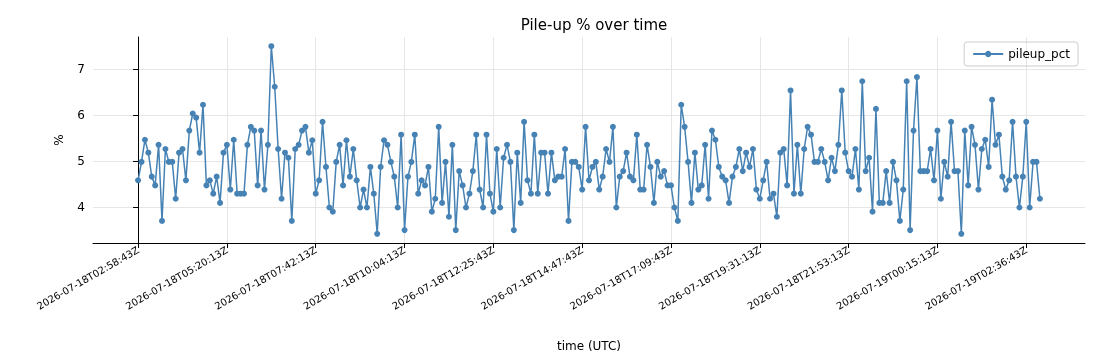 This screenshot has height=360, width=1100. Describe the element at coordinates (81, 207) in the screenshot. I see `y-tick-label: 4` at that location.